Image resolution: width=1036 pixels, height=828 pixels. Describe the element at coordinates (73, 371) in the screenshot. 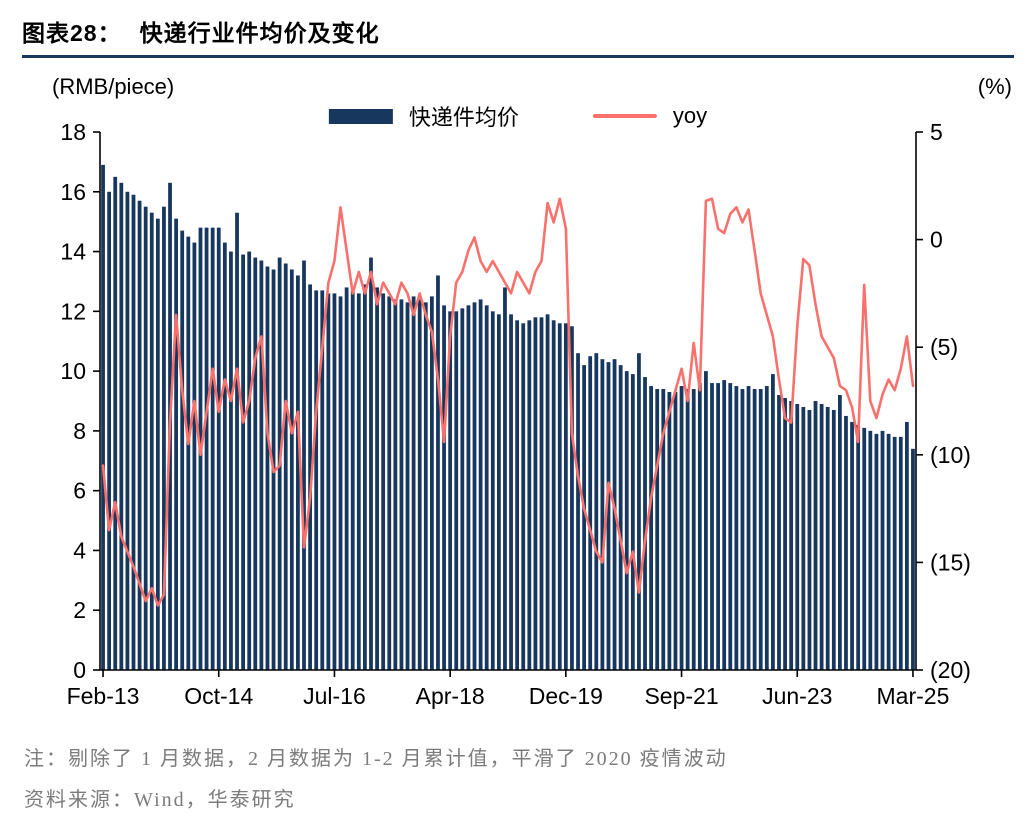

I see `left-axis-tick-label: 10` at that location.